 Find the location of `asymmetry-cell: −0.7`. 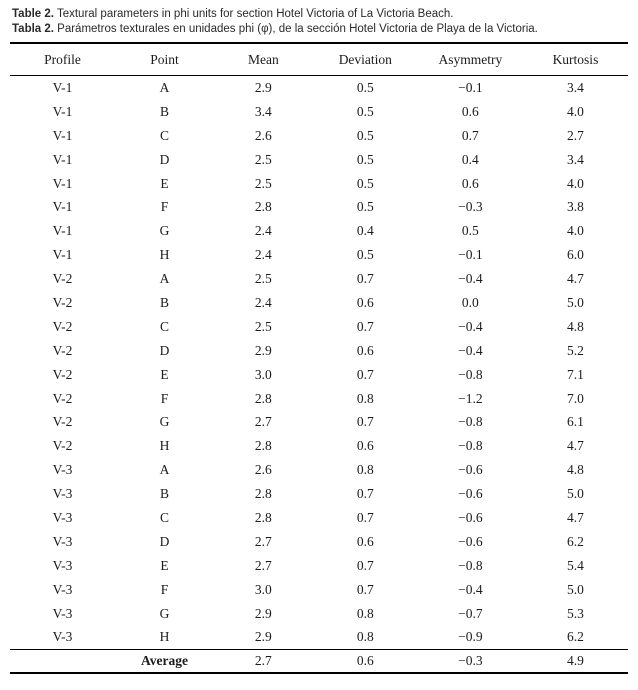

asymmetry-cell: −0.7 is located at coordinates (470, 613).